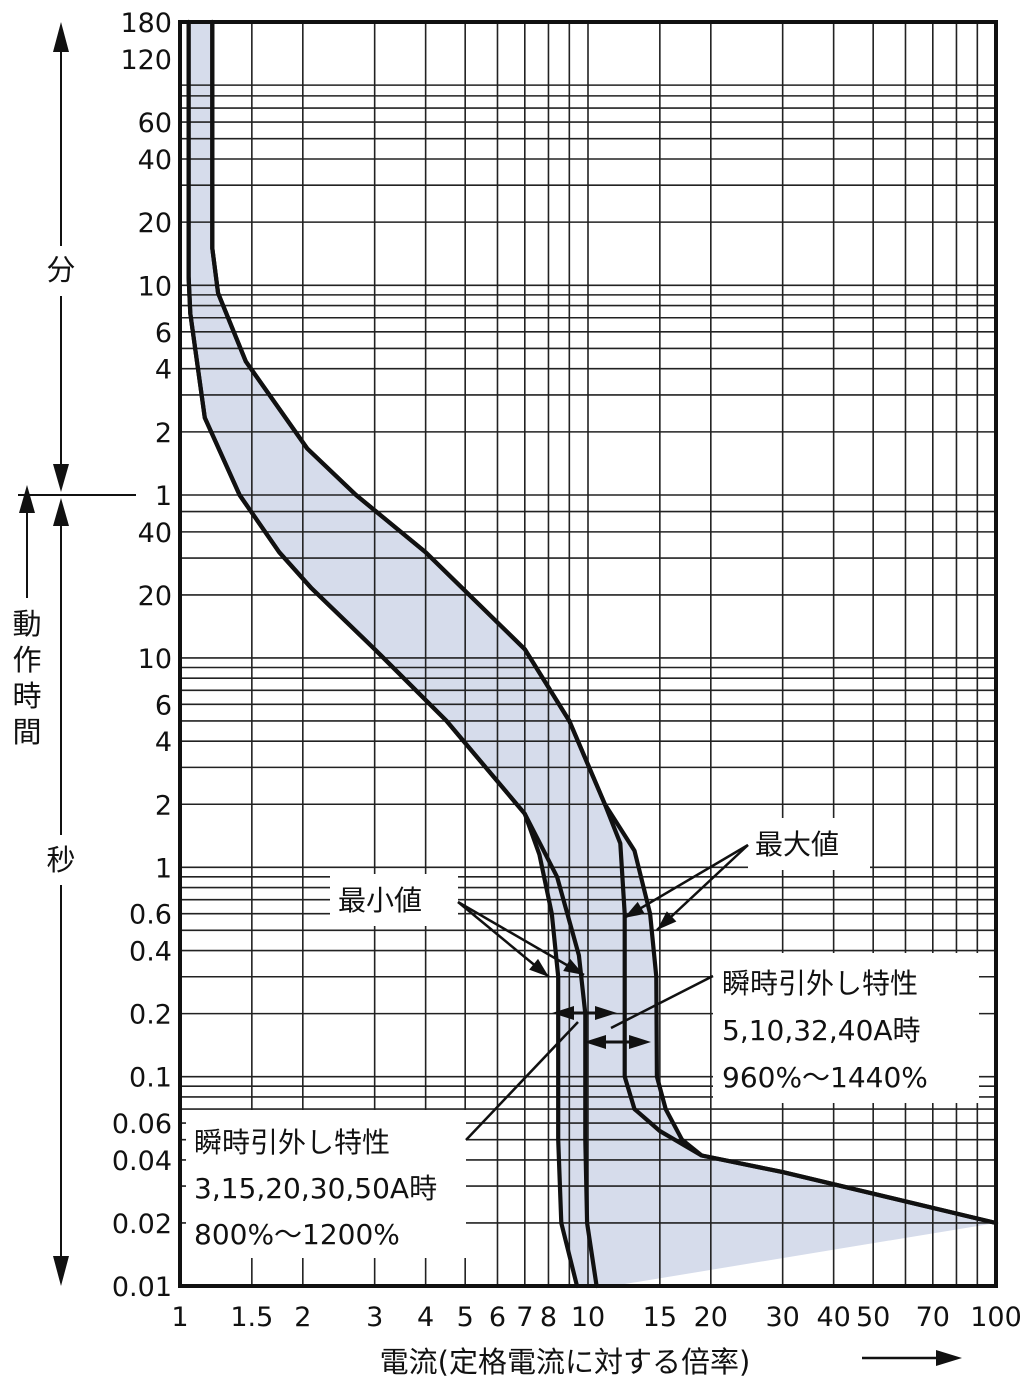  Describe the element at coordinates (833, 1317) in the screenshot. I see `x-tick-label: 40` at that location.